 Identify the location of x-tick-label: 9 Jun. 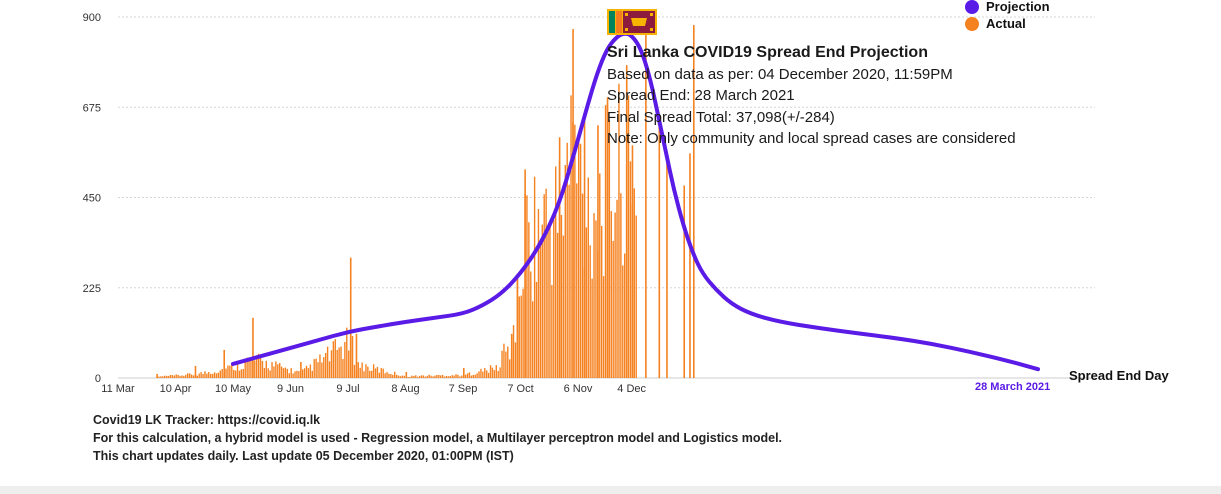
(290, 389).